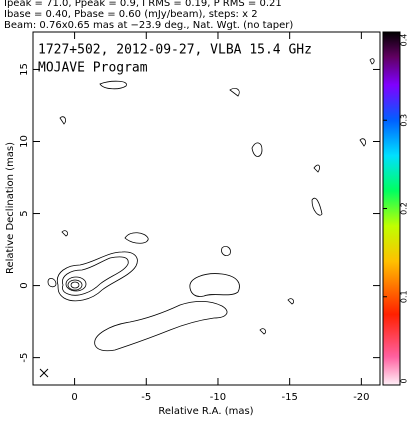 The width and height of the screenshot is (409, 424). What do you see at coordinates (24, 358) in the screenshot?
I see `y-tick-label: -5` at bounding box center [24, 358].